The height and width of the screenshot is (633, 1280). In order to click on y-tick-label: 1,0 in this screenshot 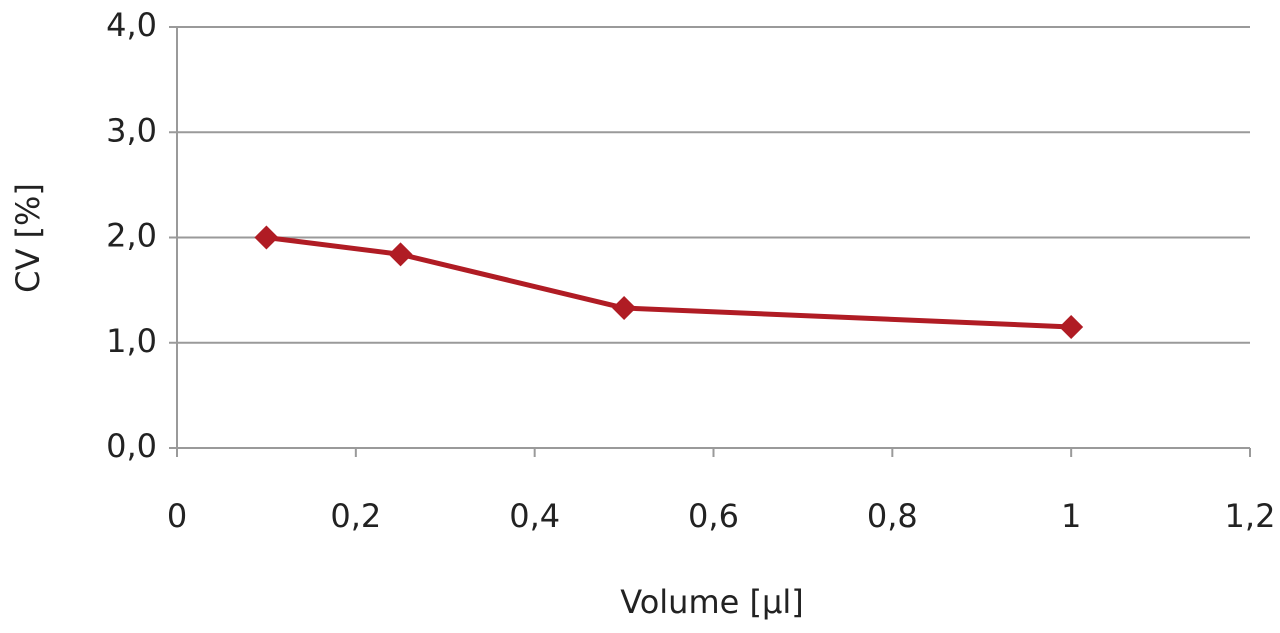, I will do `click(131, 341)`.